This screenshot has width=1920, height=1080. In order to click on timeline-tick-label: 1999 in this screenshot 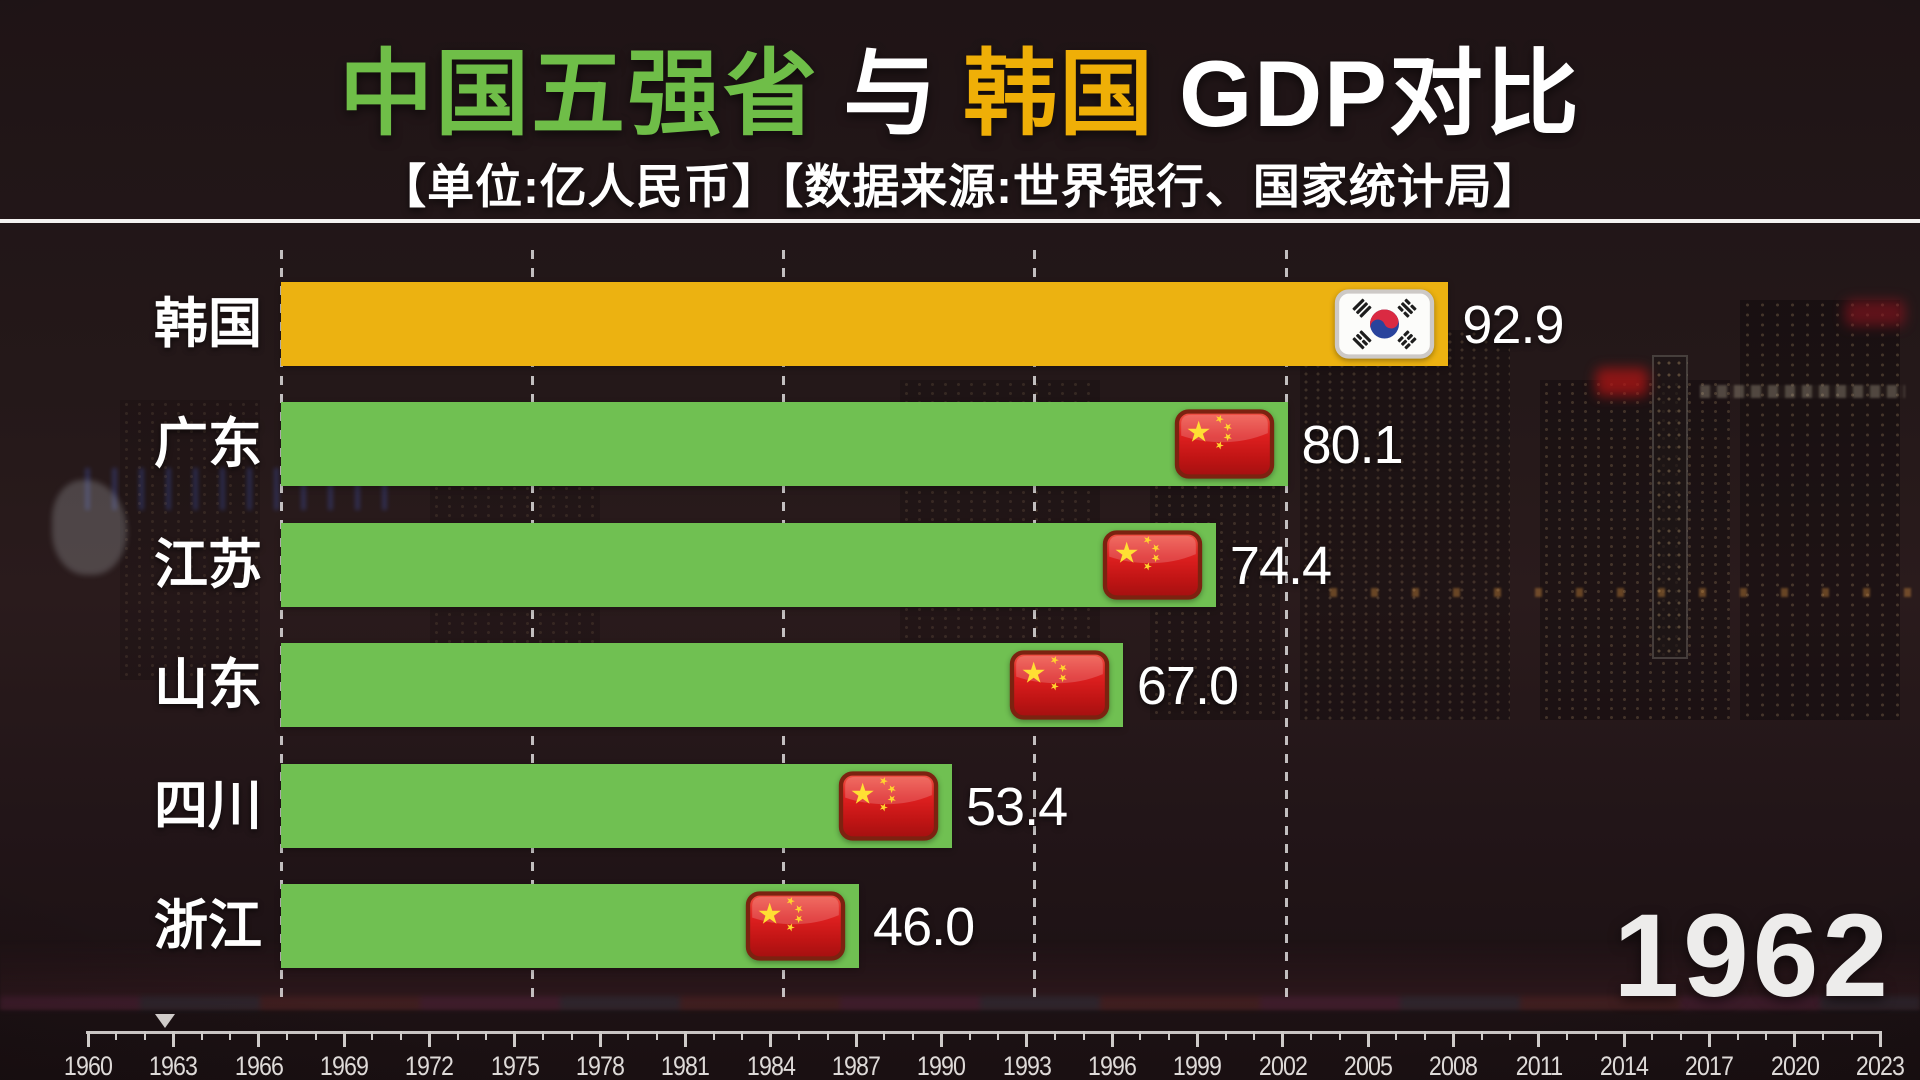, I will do `click(1197, 1065)`.